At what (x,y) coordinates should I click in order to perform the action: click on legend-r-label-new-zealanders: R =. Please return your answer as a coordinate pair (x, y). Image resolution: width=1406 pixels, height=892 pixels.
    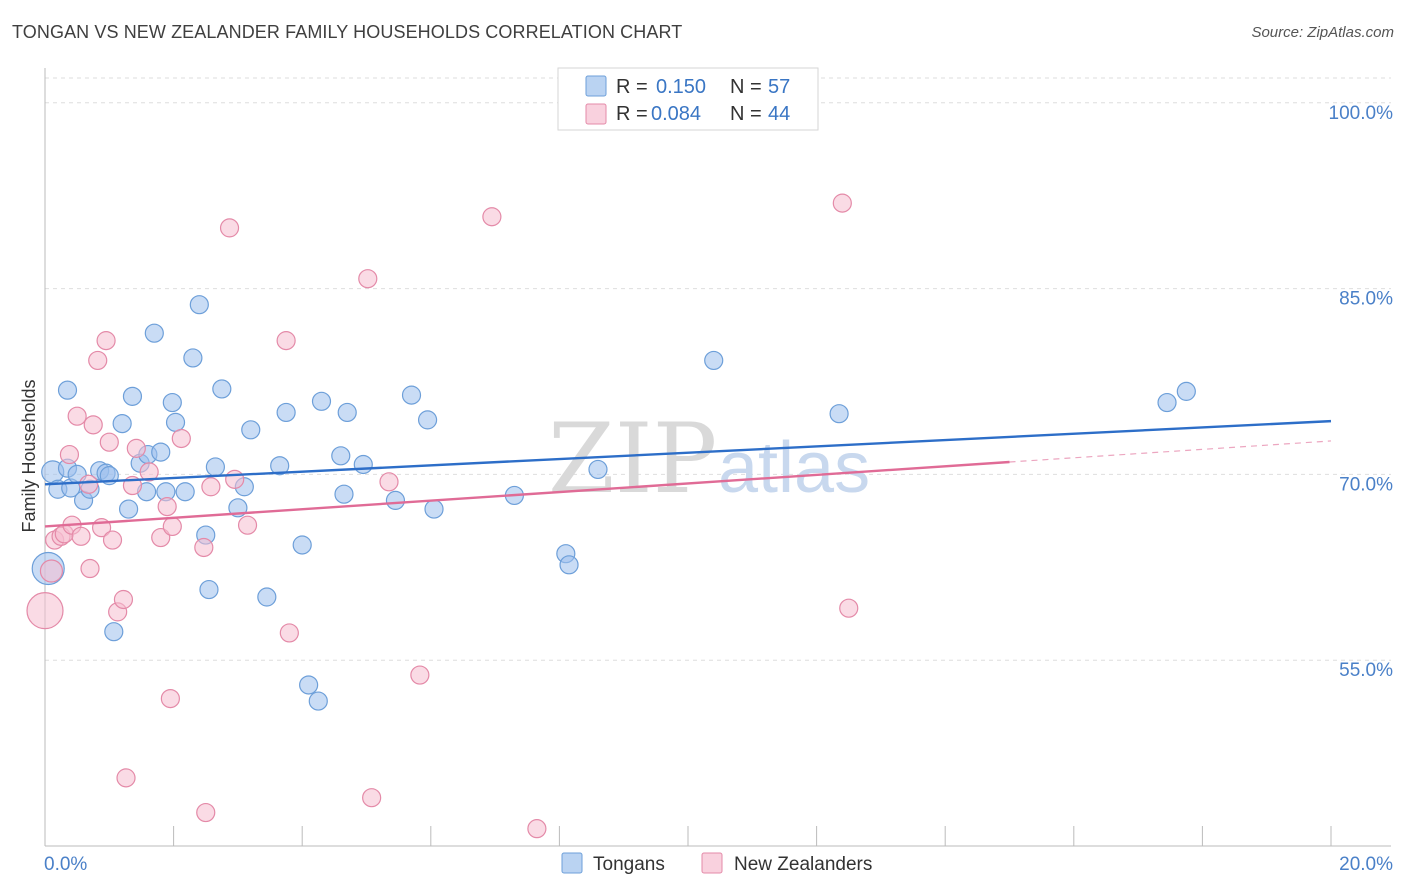
    Looking at the image, I should click on (632, 114).